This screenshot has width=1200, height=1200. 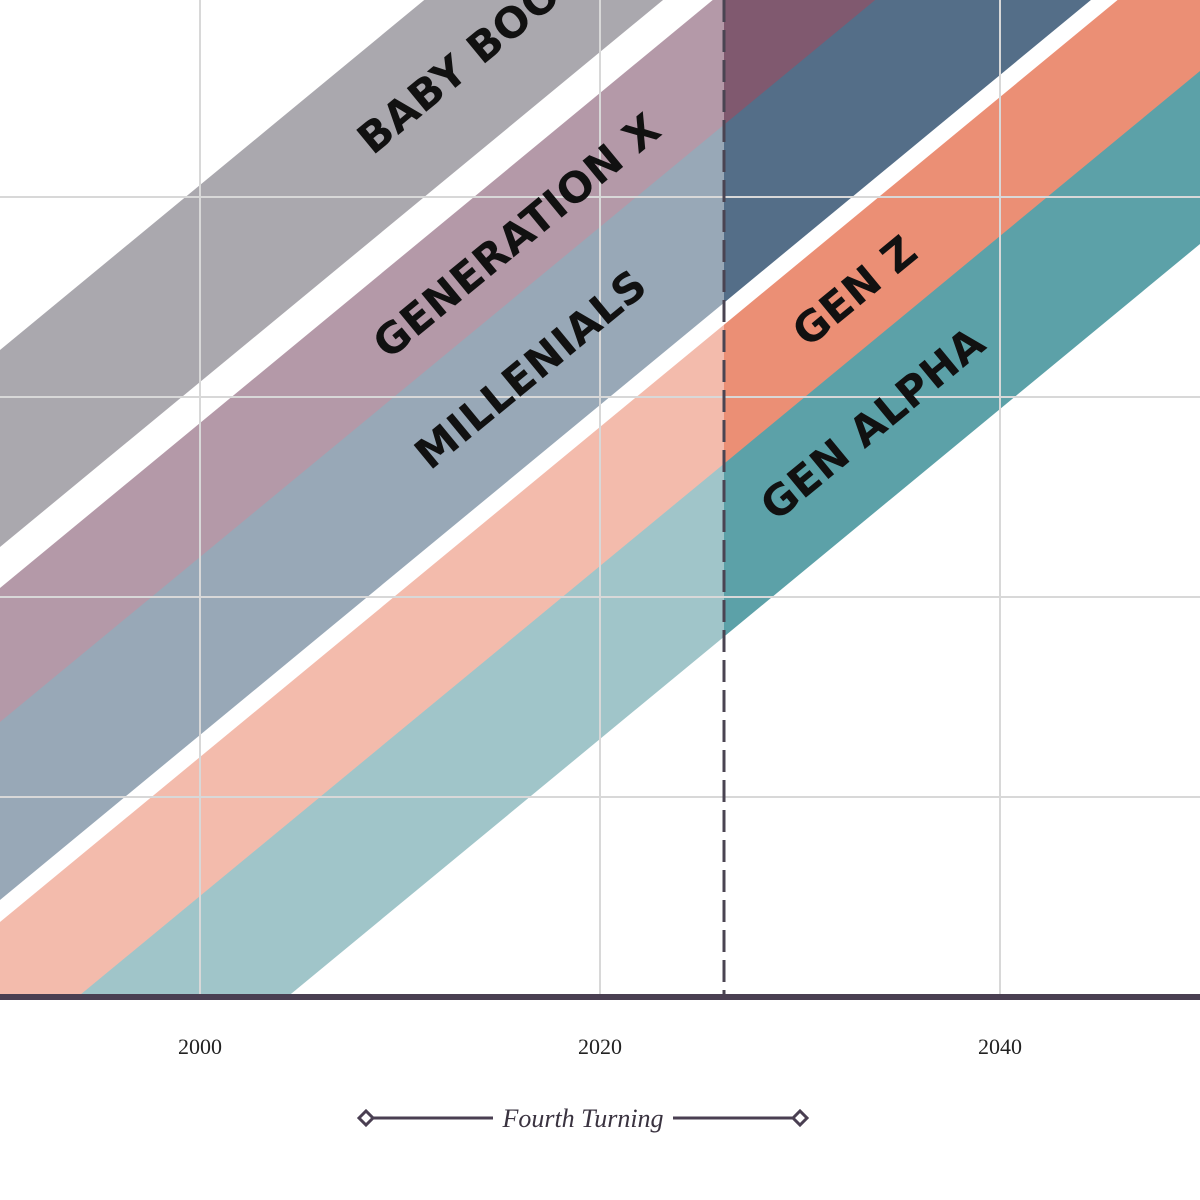 I want to click on x-axis: 2000 2020 2040, so click(x=600, y=1026).